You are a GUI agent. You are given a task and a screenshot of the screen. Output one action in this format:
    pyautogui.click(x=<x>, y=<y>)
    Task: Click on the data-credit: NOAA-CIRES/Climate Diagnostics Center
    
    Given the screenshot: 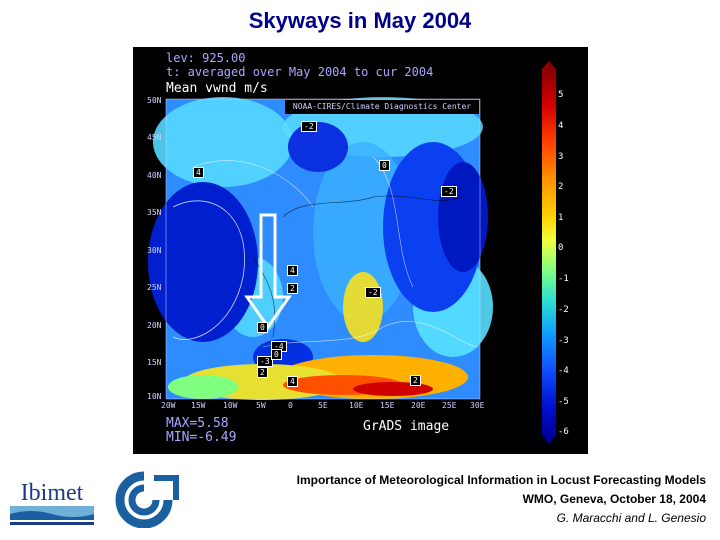 What is the action you would take?
    pyautogui.click(x=382, y=107)
    